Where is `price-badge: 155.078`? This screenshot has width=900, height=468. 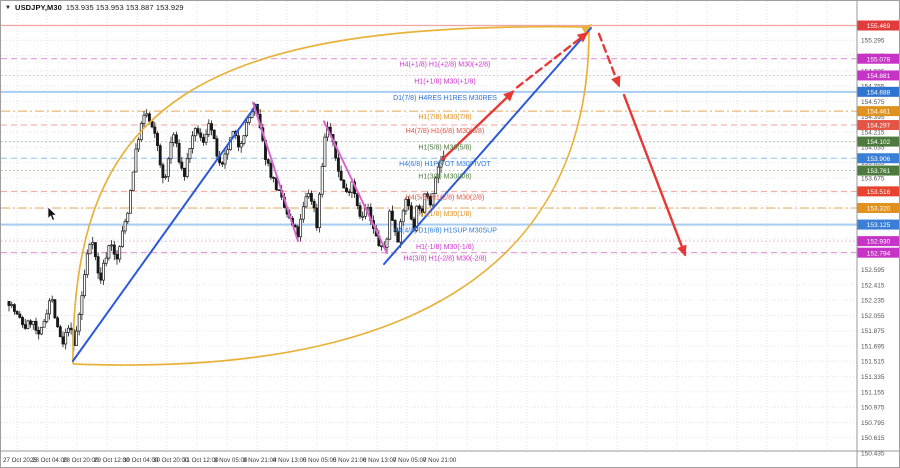
price-badge: 155.078 is located at coordinates (878, 58).